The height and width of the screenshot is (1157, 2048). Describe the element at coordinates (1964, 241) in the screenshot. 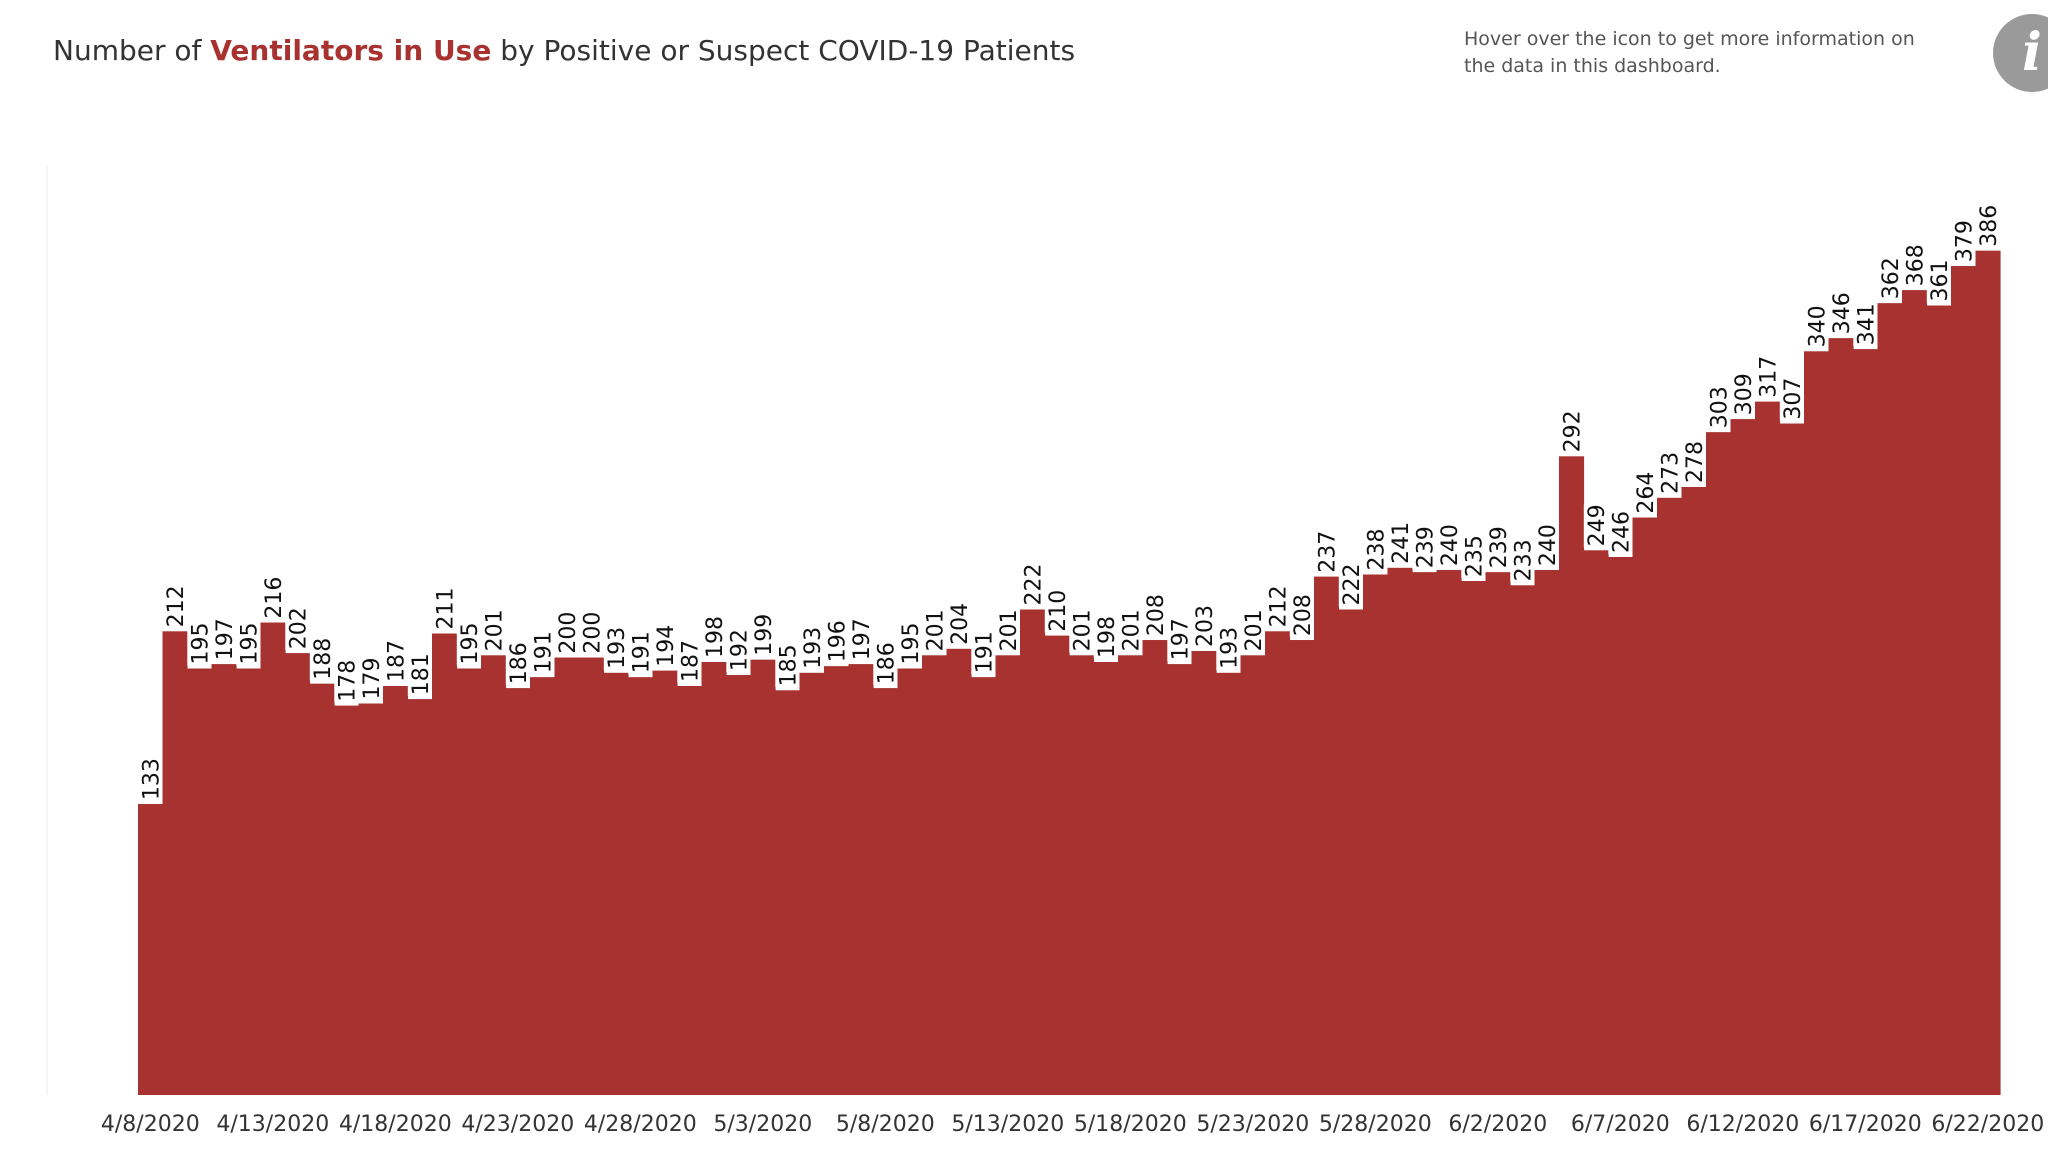

I see `data-label: 379` at that location.